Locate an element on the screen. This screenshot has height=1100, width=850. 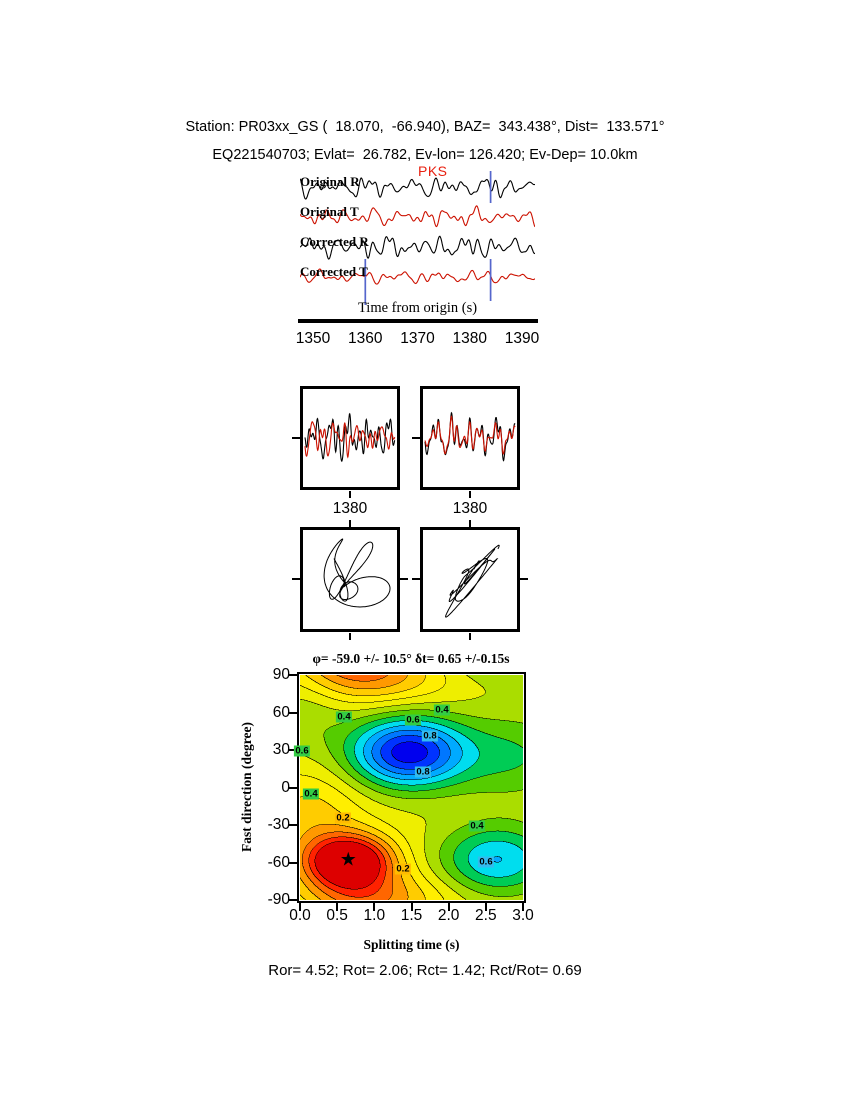
splitting-time-tick-label: 0.0 is located at coordinates (300, 915).